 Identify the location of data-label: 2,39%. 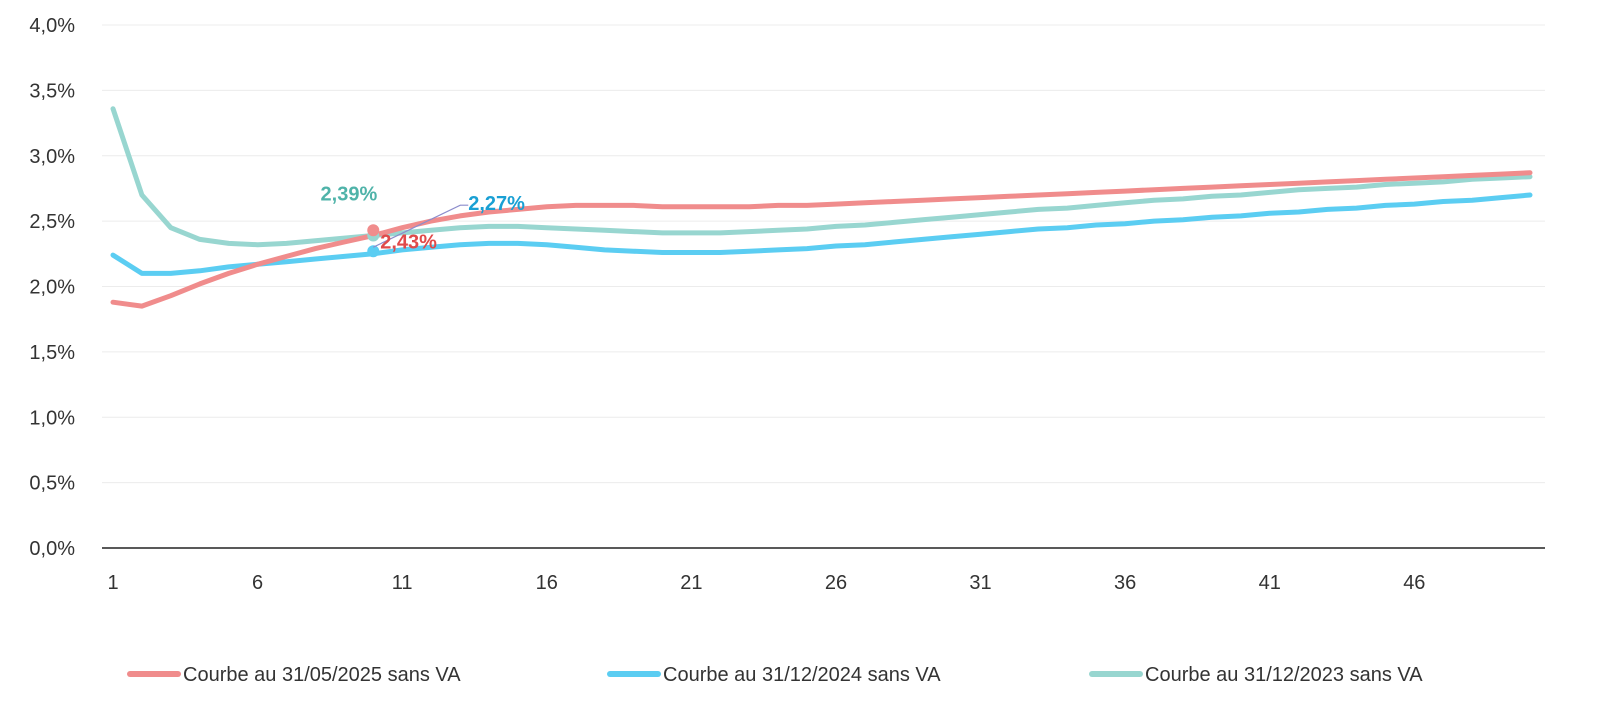
(349, 195).